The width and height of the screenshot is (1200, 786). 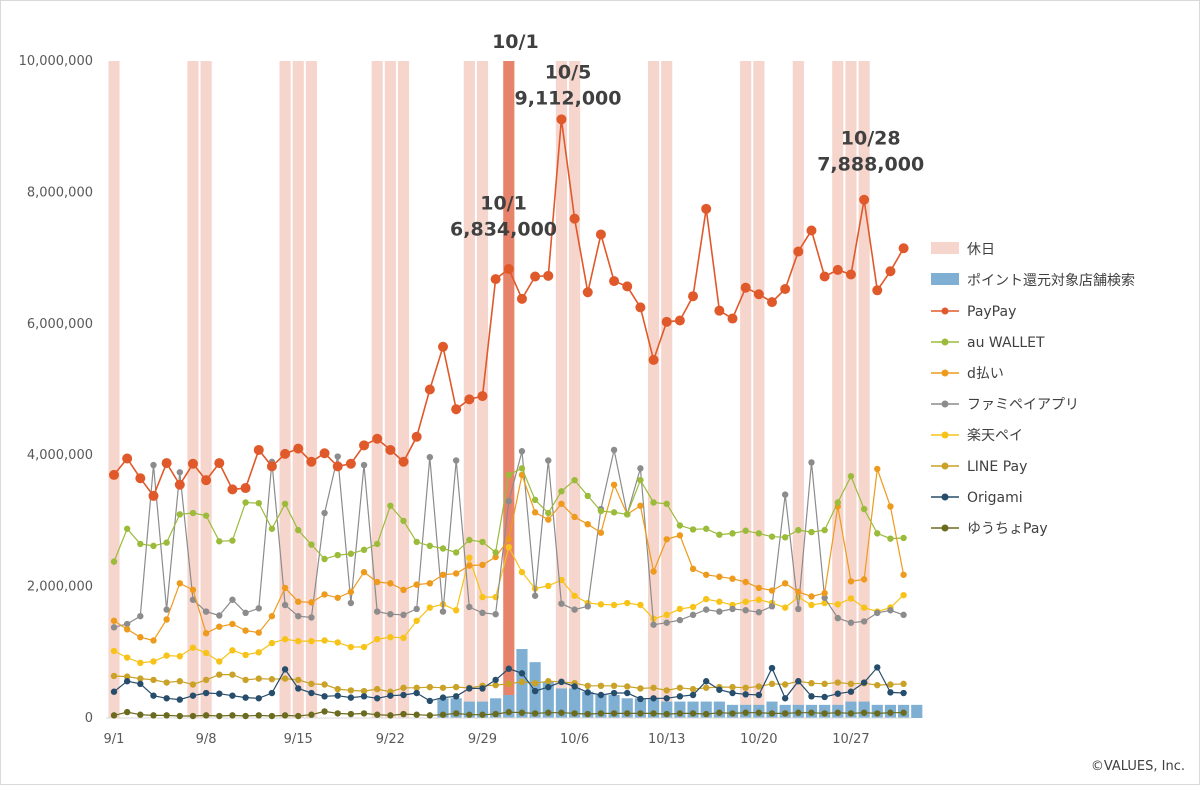 What do you see at coordinates (758, 739) in the screenshot?
I see `x-tick-label: 10/20` at bounding box center [758, 739].